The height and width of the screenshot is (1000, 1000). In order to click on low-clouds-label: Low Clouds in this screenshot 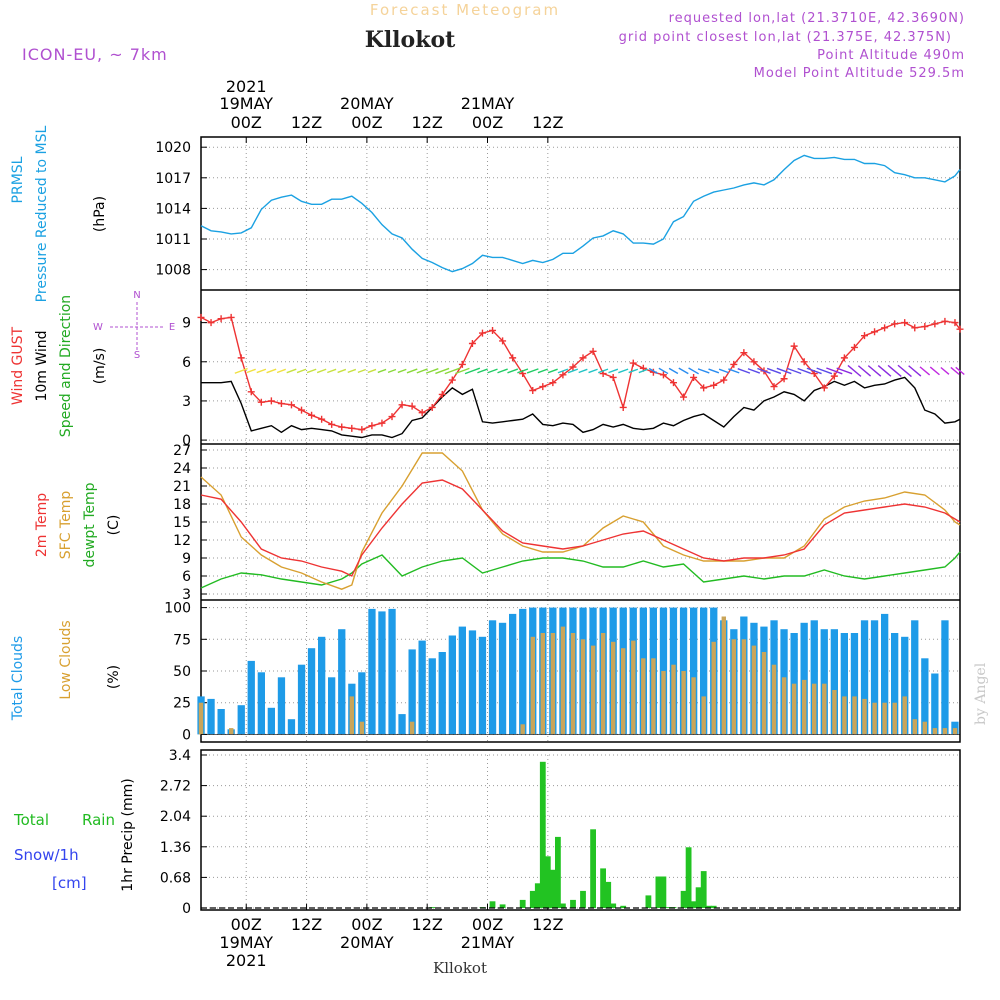, I will do `click(66, 659)`.